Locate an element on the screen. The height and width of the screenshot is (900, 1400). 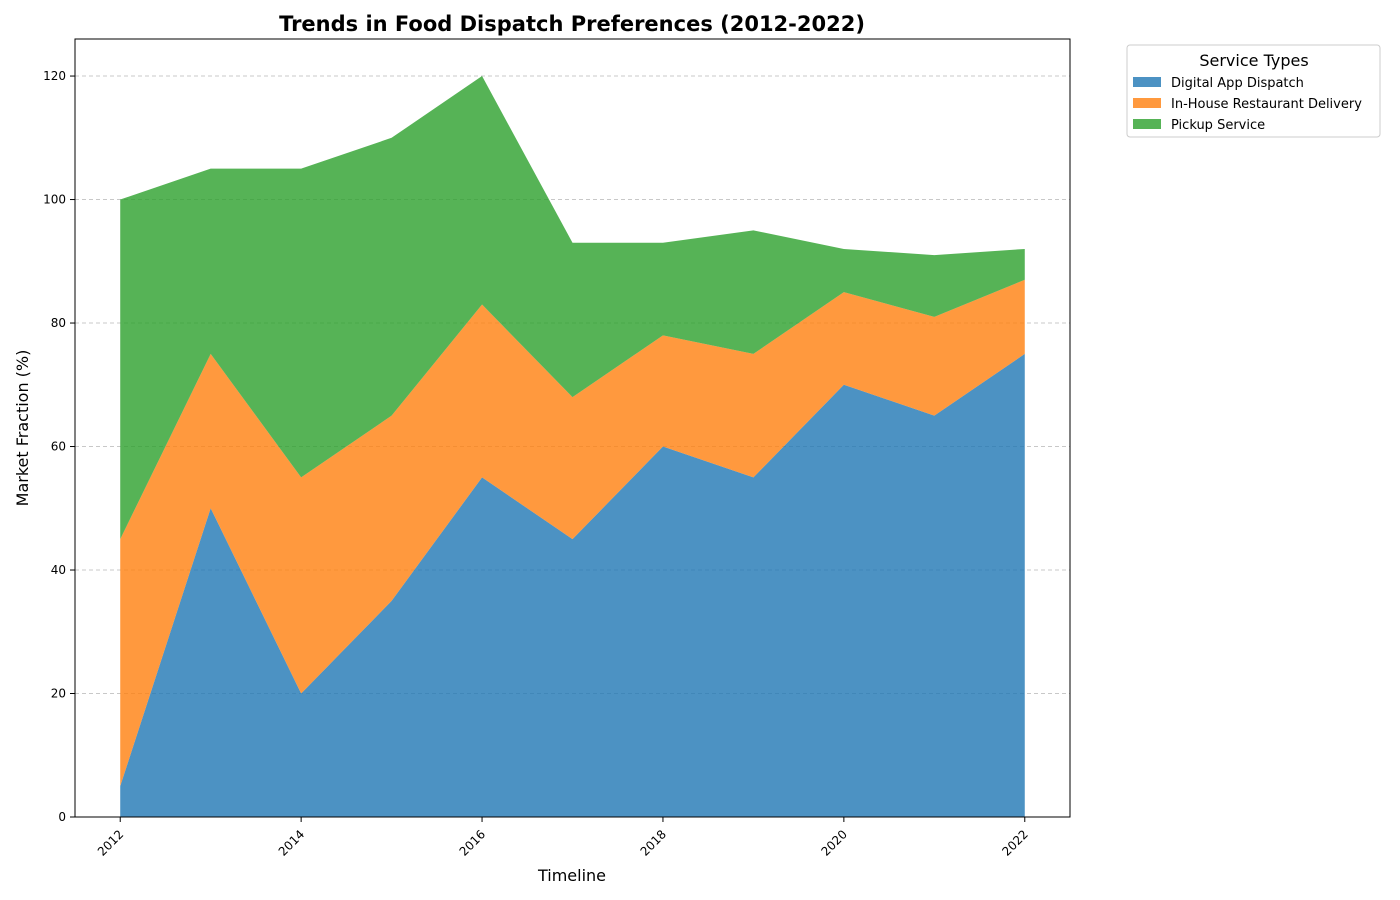
y-axis-ticks: 0 20 40 60 80 100 120 is located at coordinates (59, 446).